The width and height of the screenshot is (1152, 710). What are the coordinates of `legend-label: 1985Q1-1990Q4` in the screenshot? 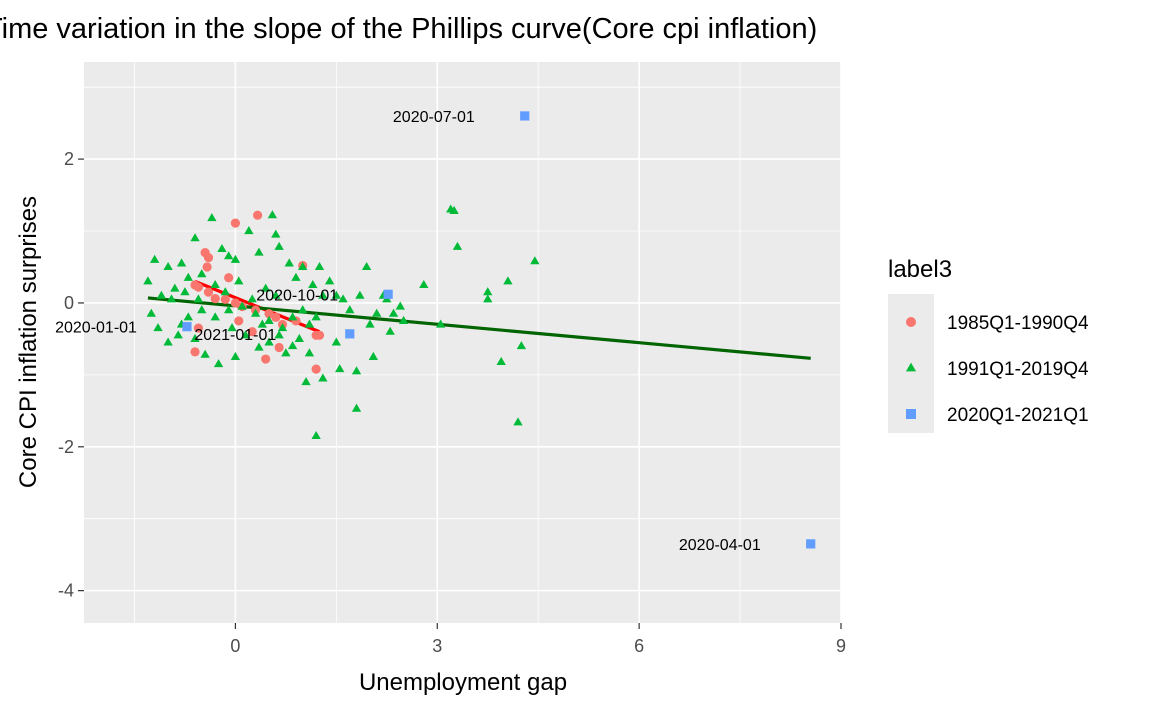 It's located at (1018, 323).